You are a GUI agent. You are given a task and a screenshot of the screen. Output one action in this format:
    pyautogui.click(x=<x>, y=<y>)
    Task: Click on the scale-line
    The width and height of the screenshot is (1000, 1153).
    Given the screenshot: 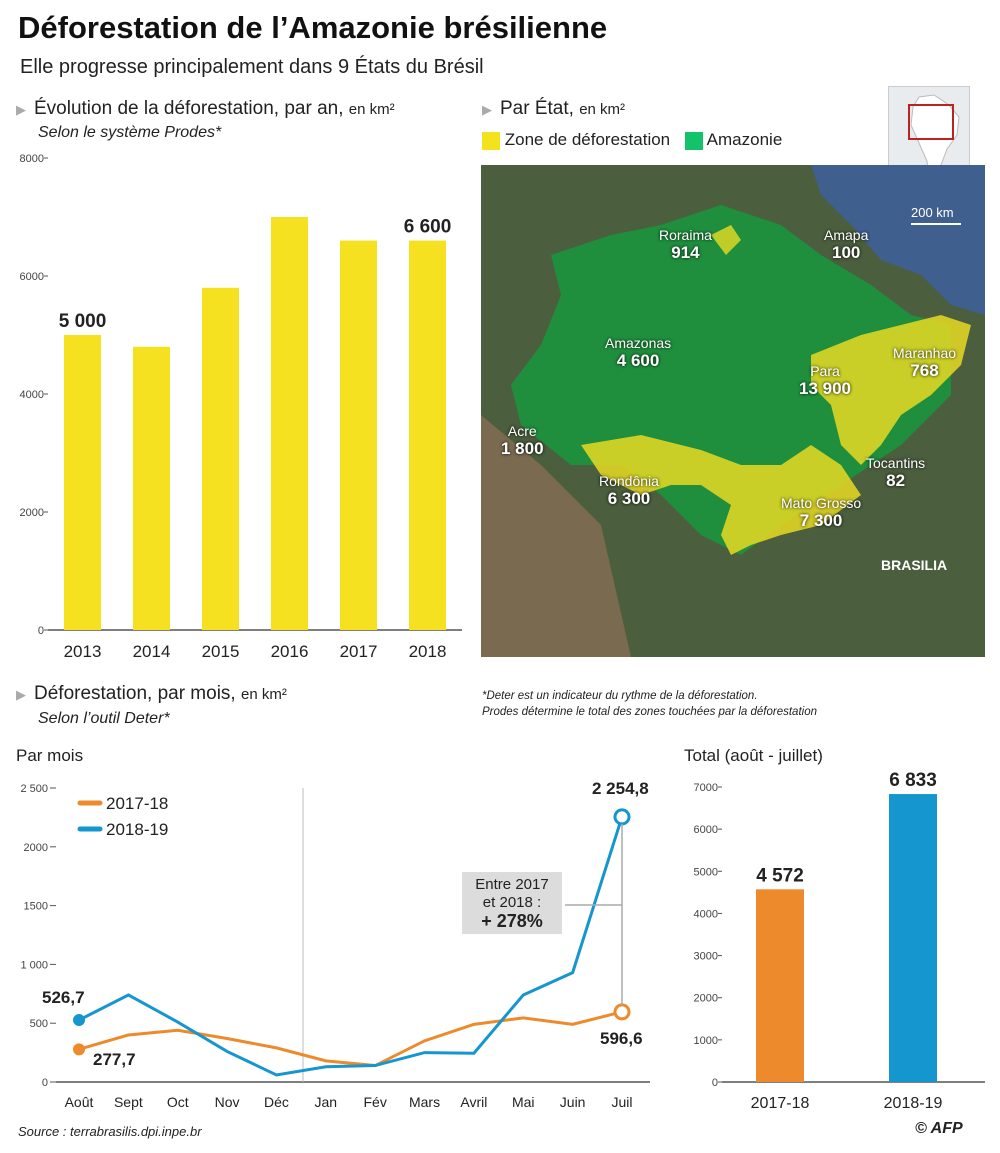 What is the action you would take?
    pyautogui.click(x=936, y=224)
    